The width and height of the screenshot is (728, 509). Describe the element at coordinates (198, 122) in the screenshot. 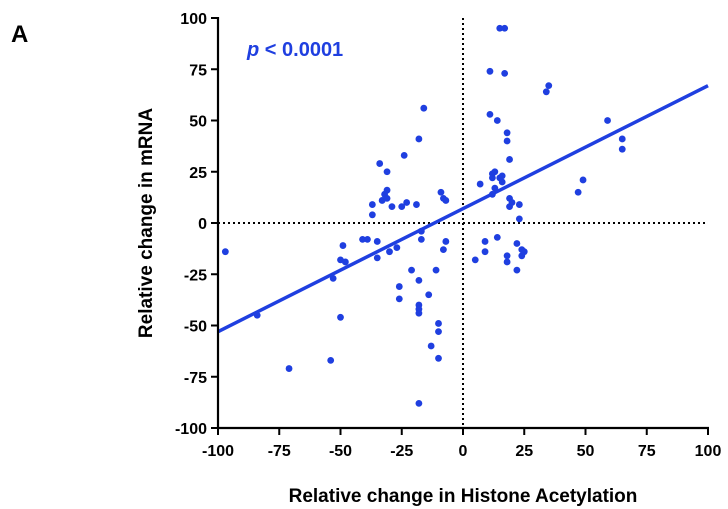

I see `y-tick-label: 50` at that location.